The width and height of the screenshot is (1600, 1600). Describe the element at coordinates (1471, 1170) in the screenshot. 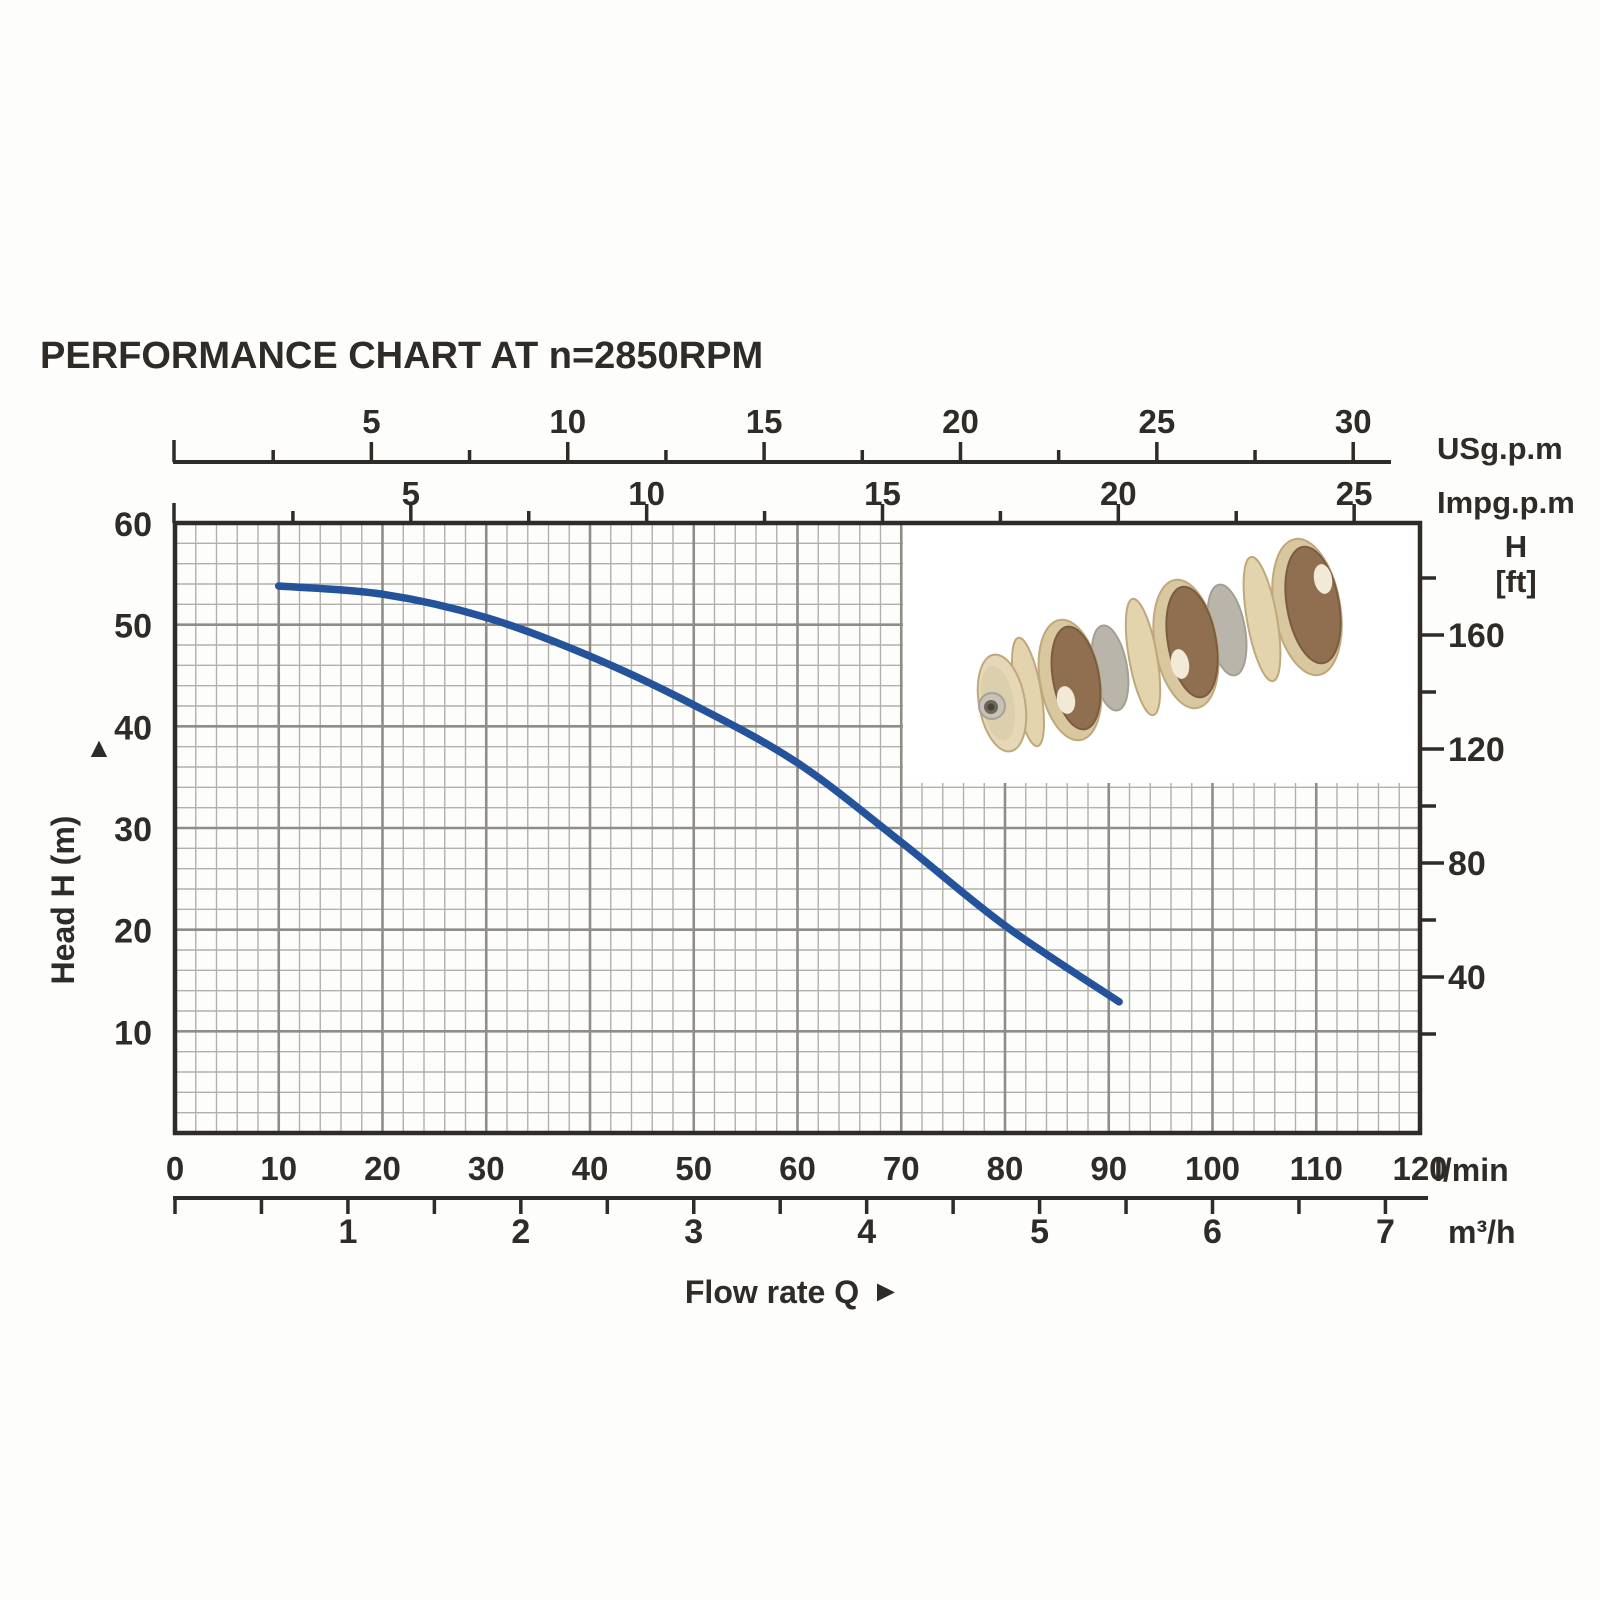

I see `lmin-axis-unit-label: l/min` at that location.